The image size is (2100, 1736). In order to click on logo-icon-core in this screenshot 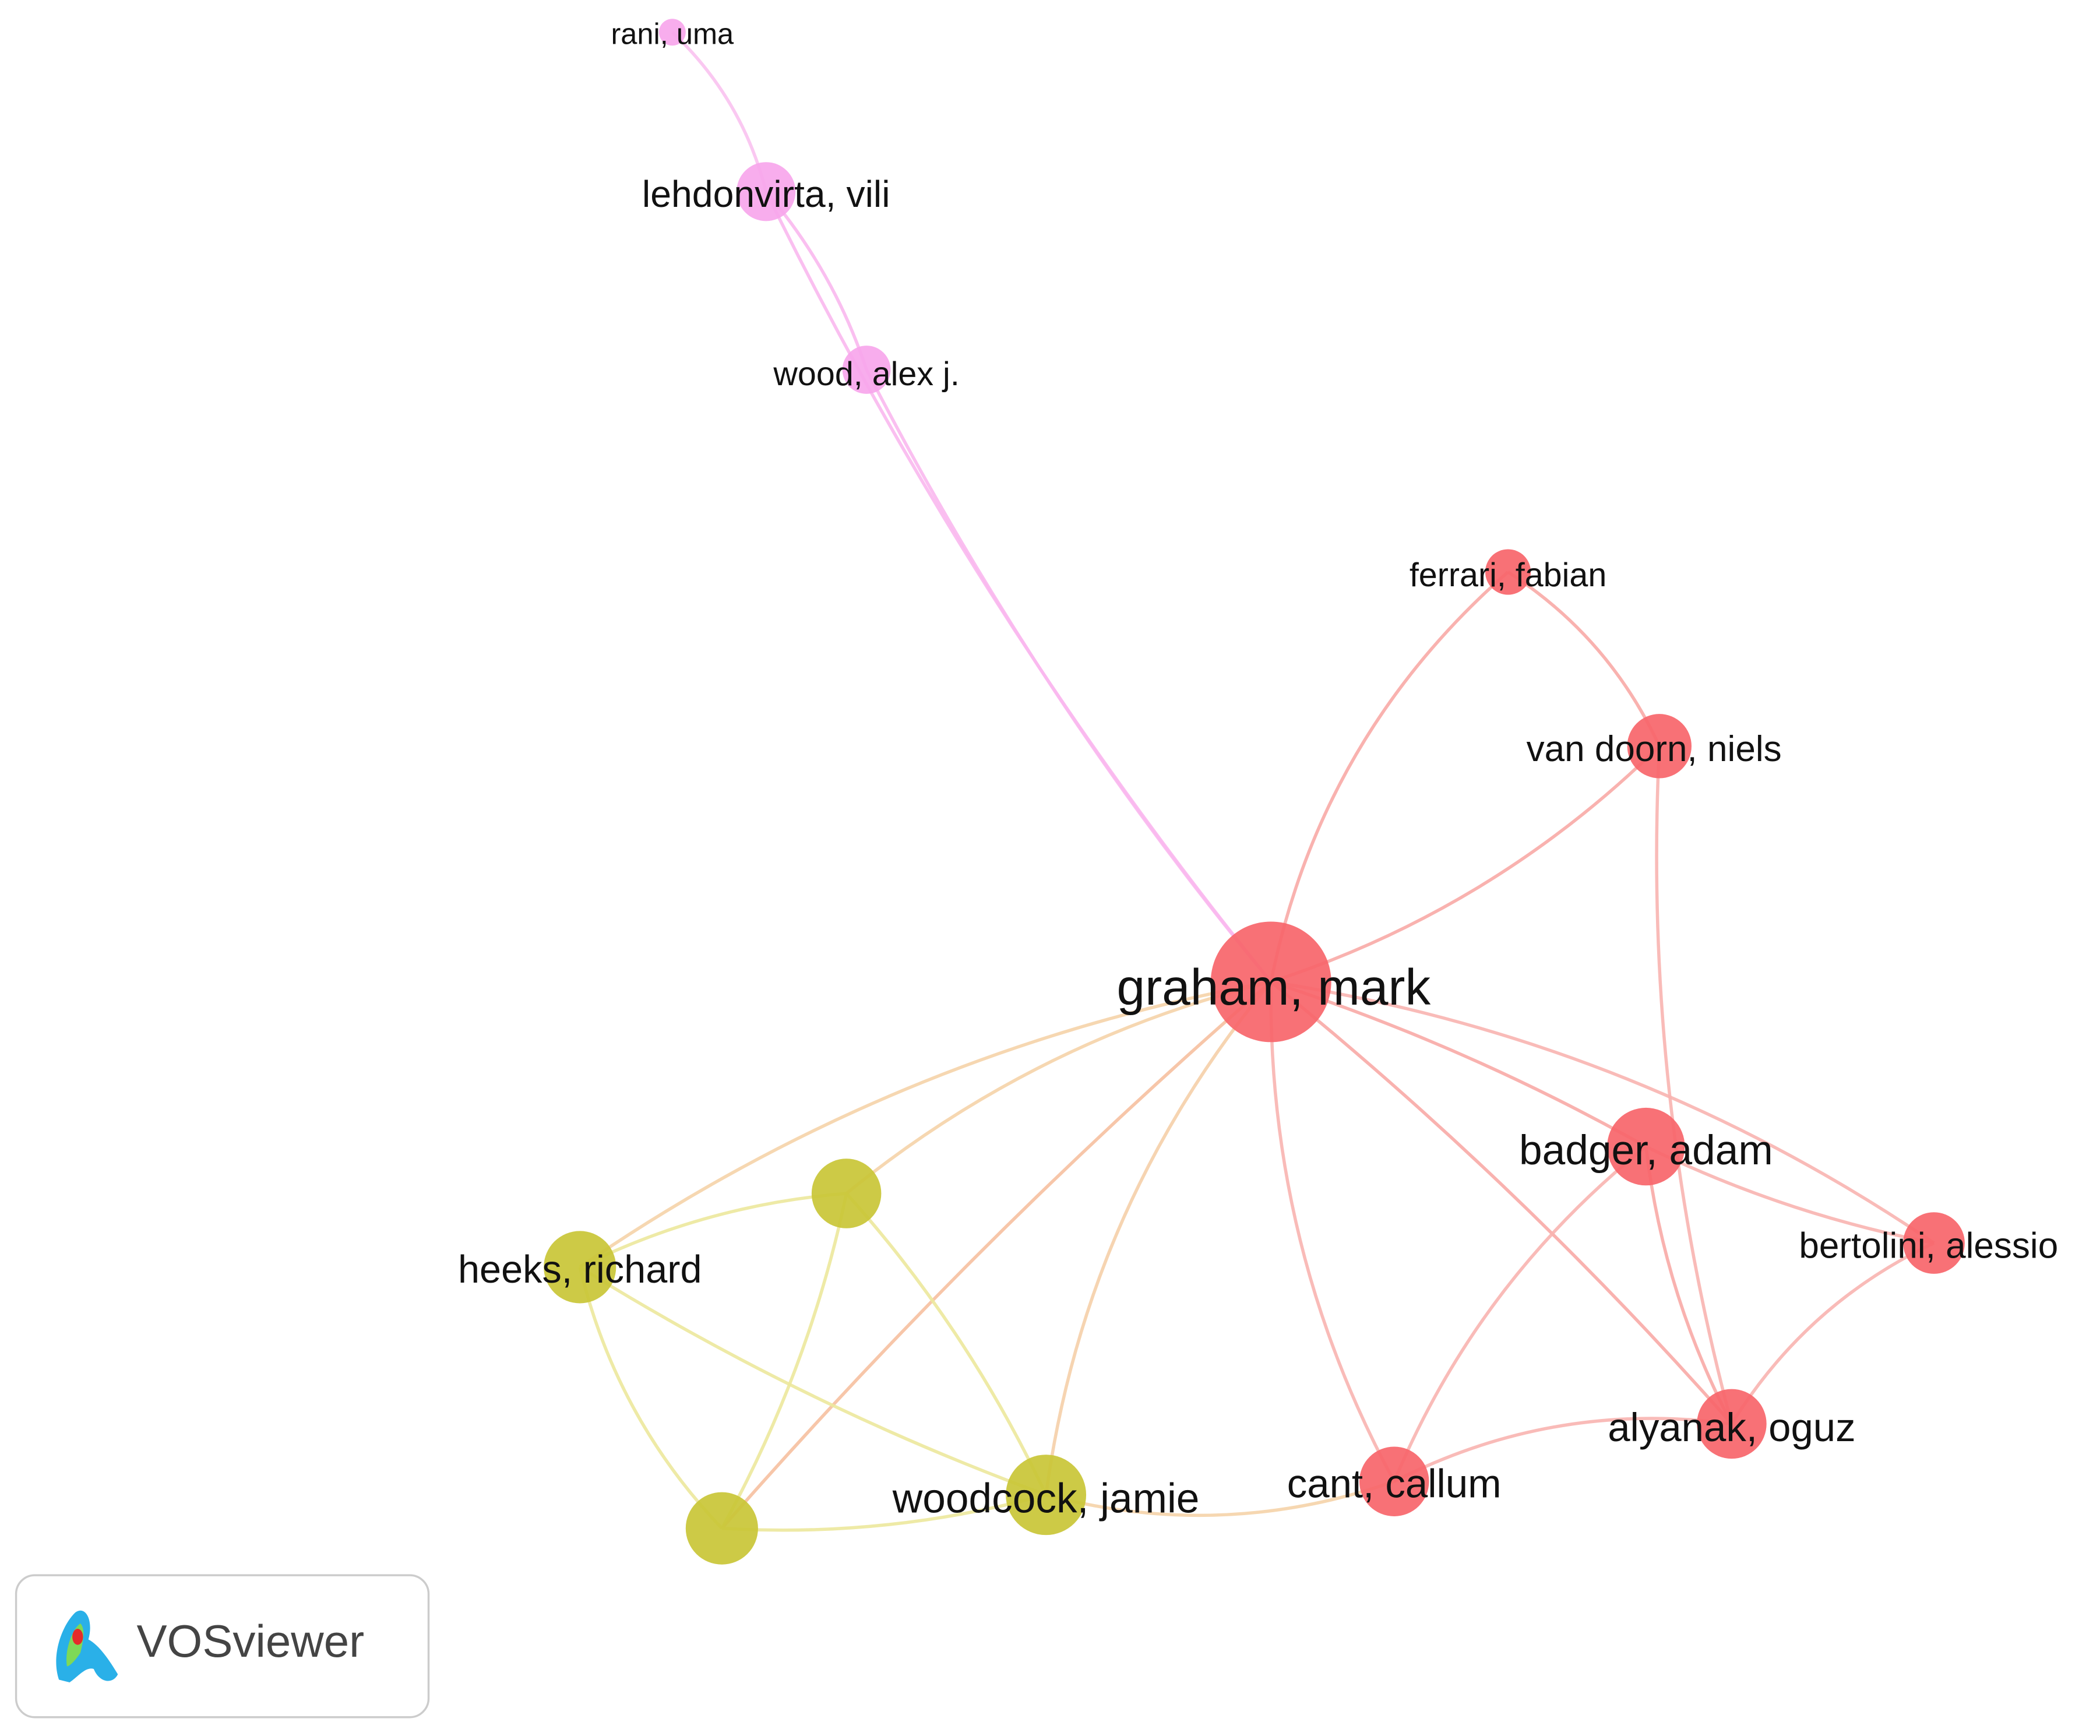, I will do `click(77, 1637)`.